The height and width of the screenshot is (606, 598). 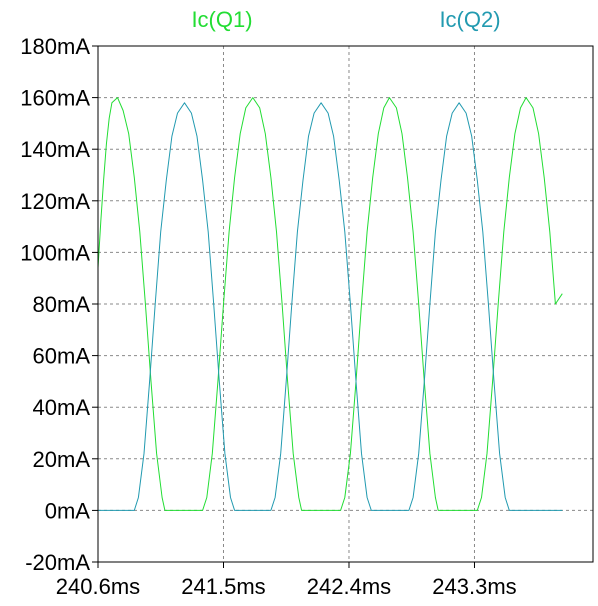 I want to click on y-tick-label: 40mA, so click(x=62, y=407).